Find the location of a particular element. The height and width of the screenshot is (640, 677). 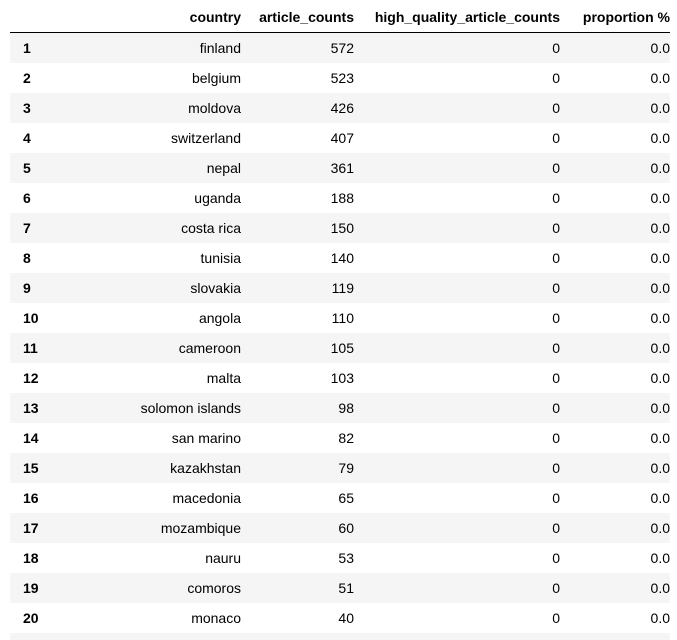

article-counts-cell: 150 is located at coordinates (342, 228).